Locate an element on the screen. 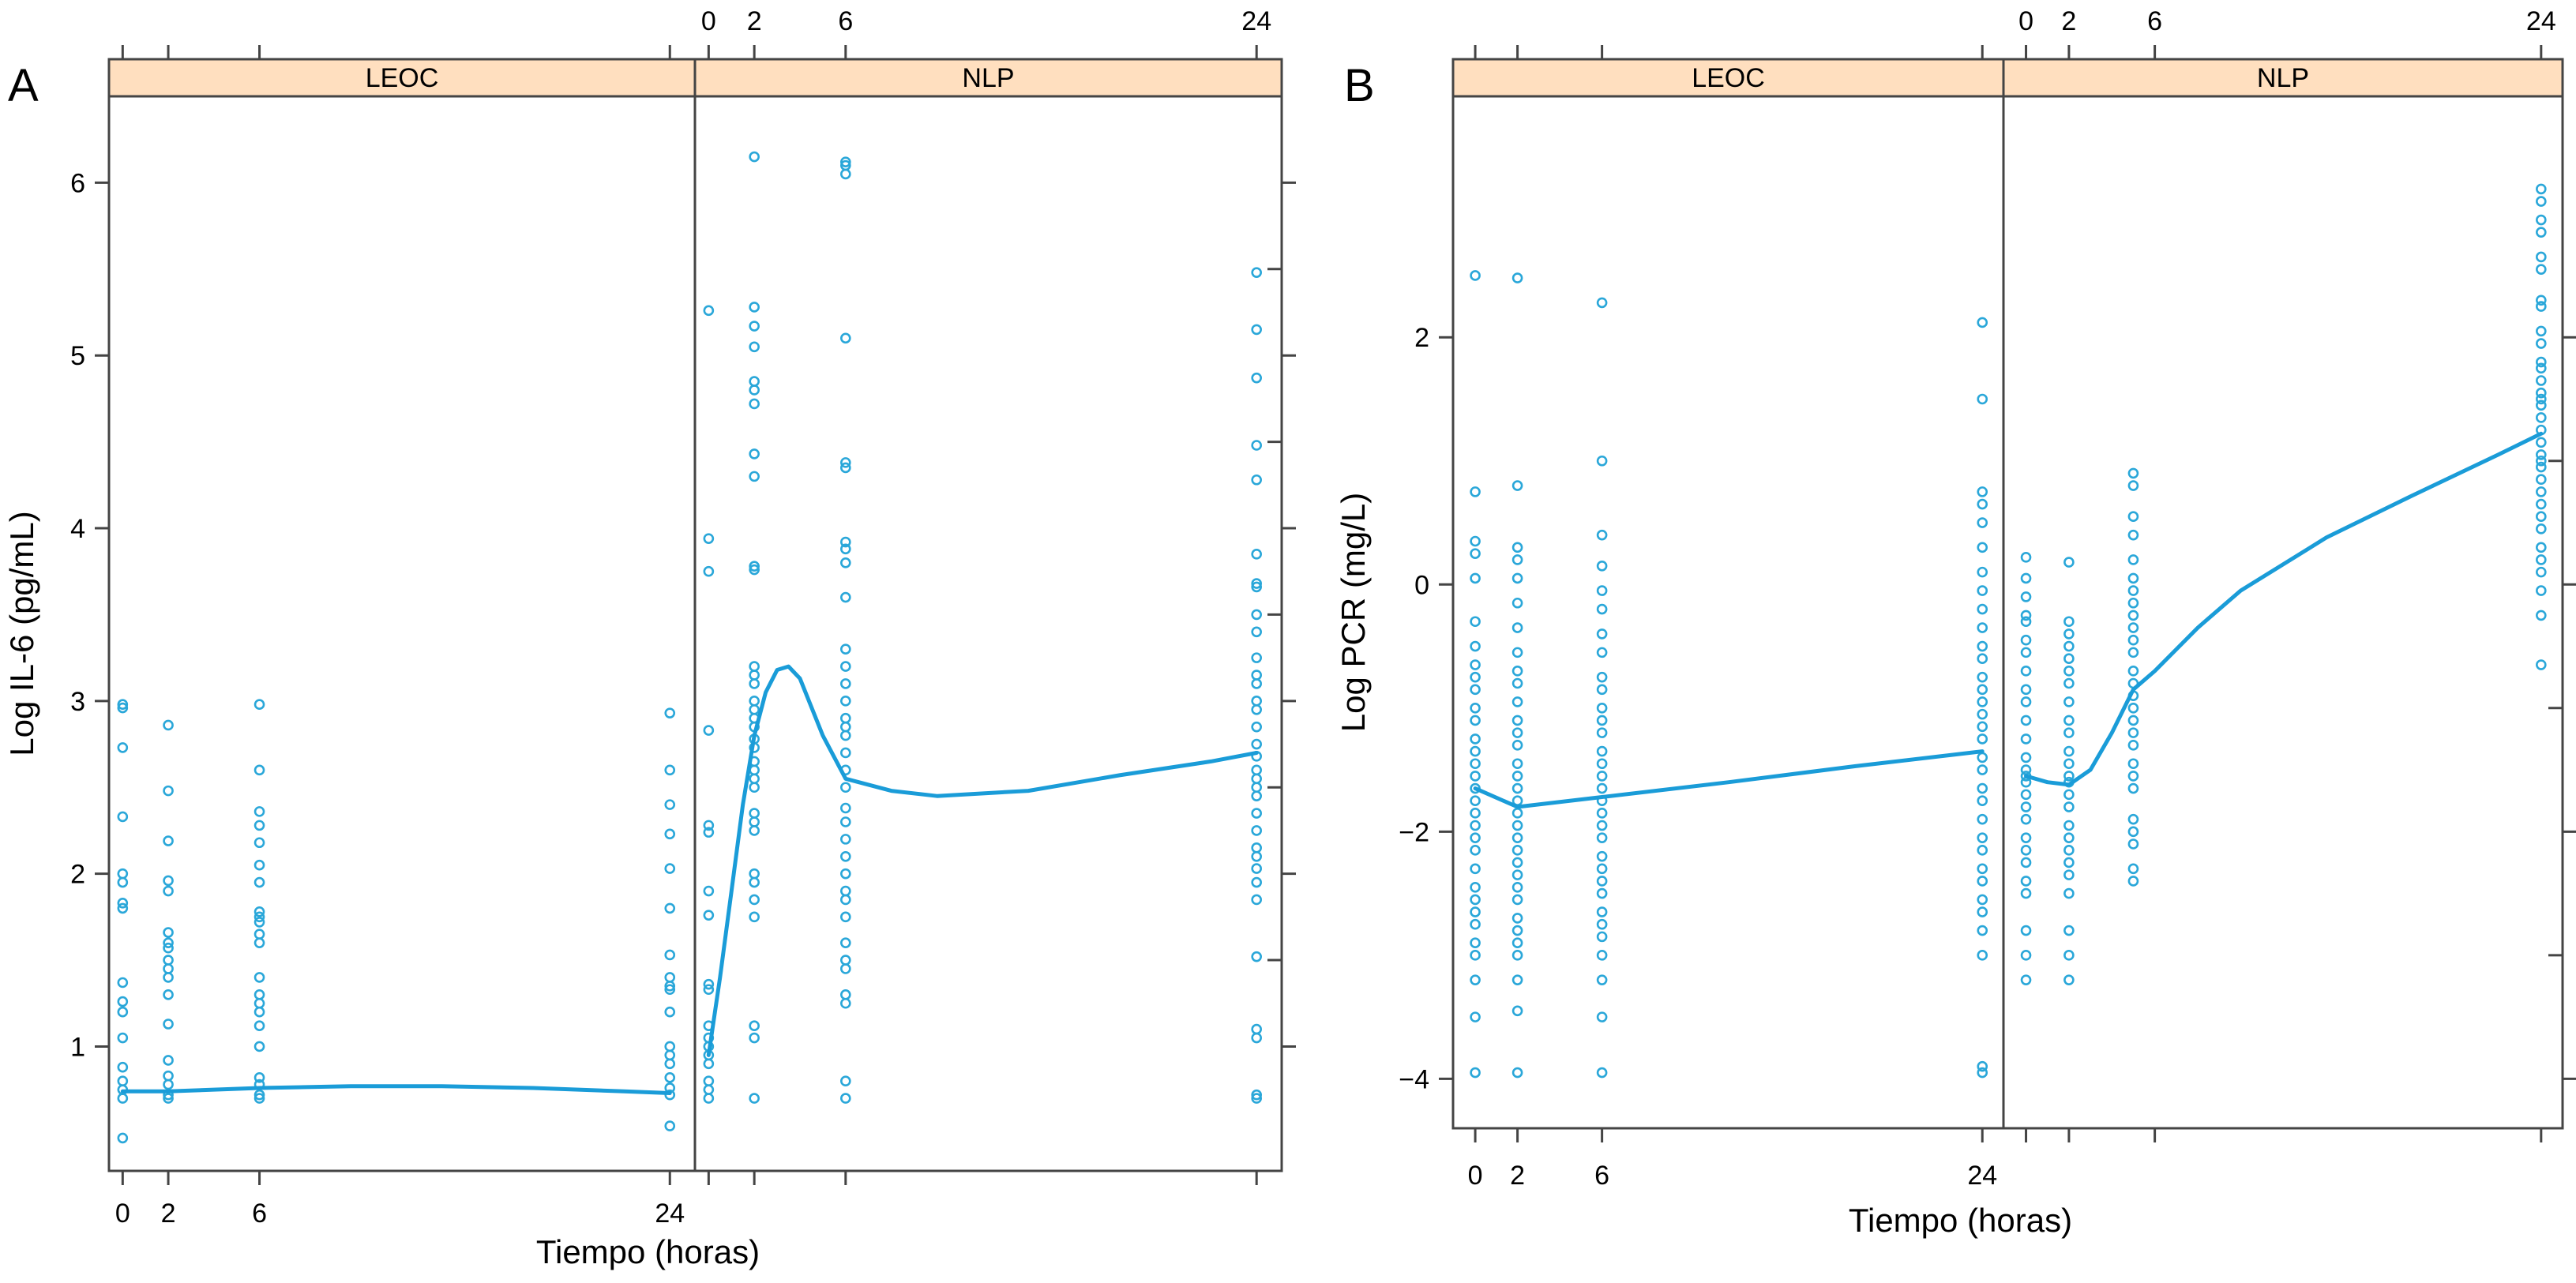 This screenshot has height=1283, width=2576. x-tick-label-top: 2 is located at coordinates (754, 21).